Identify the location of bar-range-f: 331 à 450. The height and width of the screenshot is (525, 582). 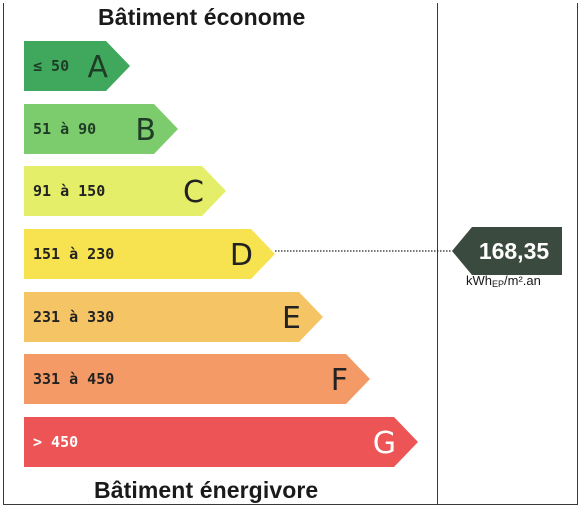
(73, 379).